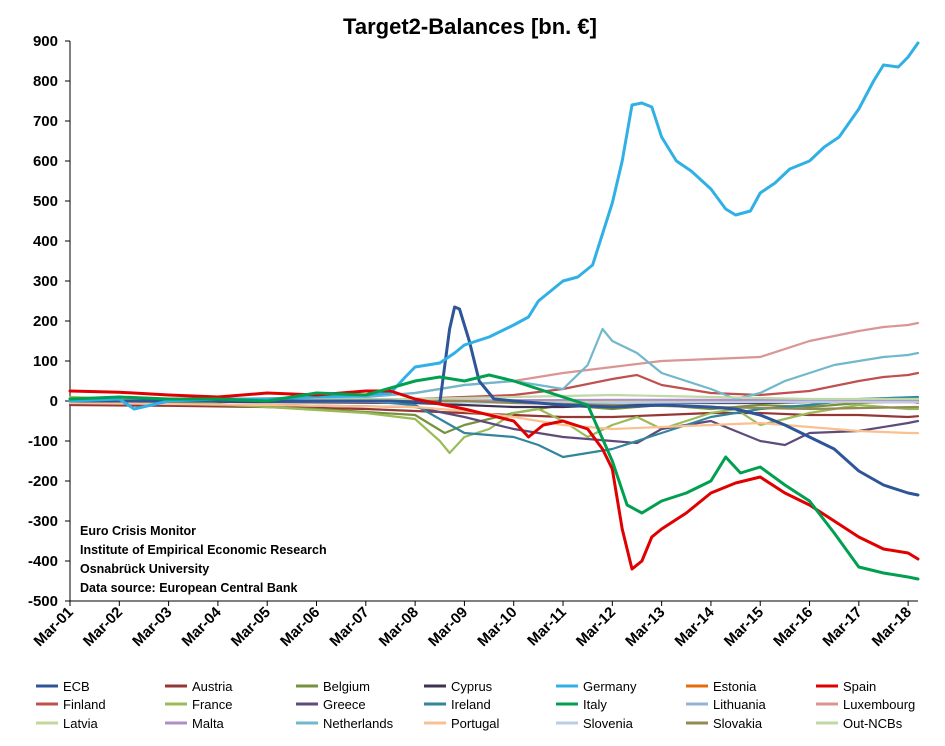  Describe the element at coordinates (45, 321) in the screenshot. I see `y-tick-label: 200` at that location.